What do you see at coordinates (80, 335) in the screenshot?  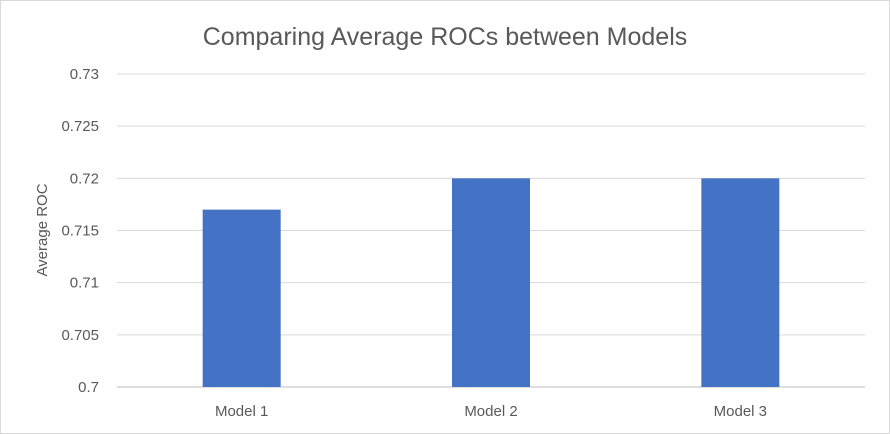 I see `y-tick-label: 0.705` at bounding box center [80, 335].